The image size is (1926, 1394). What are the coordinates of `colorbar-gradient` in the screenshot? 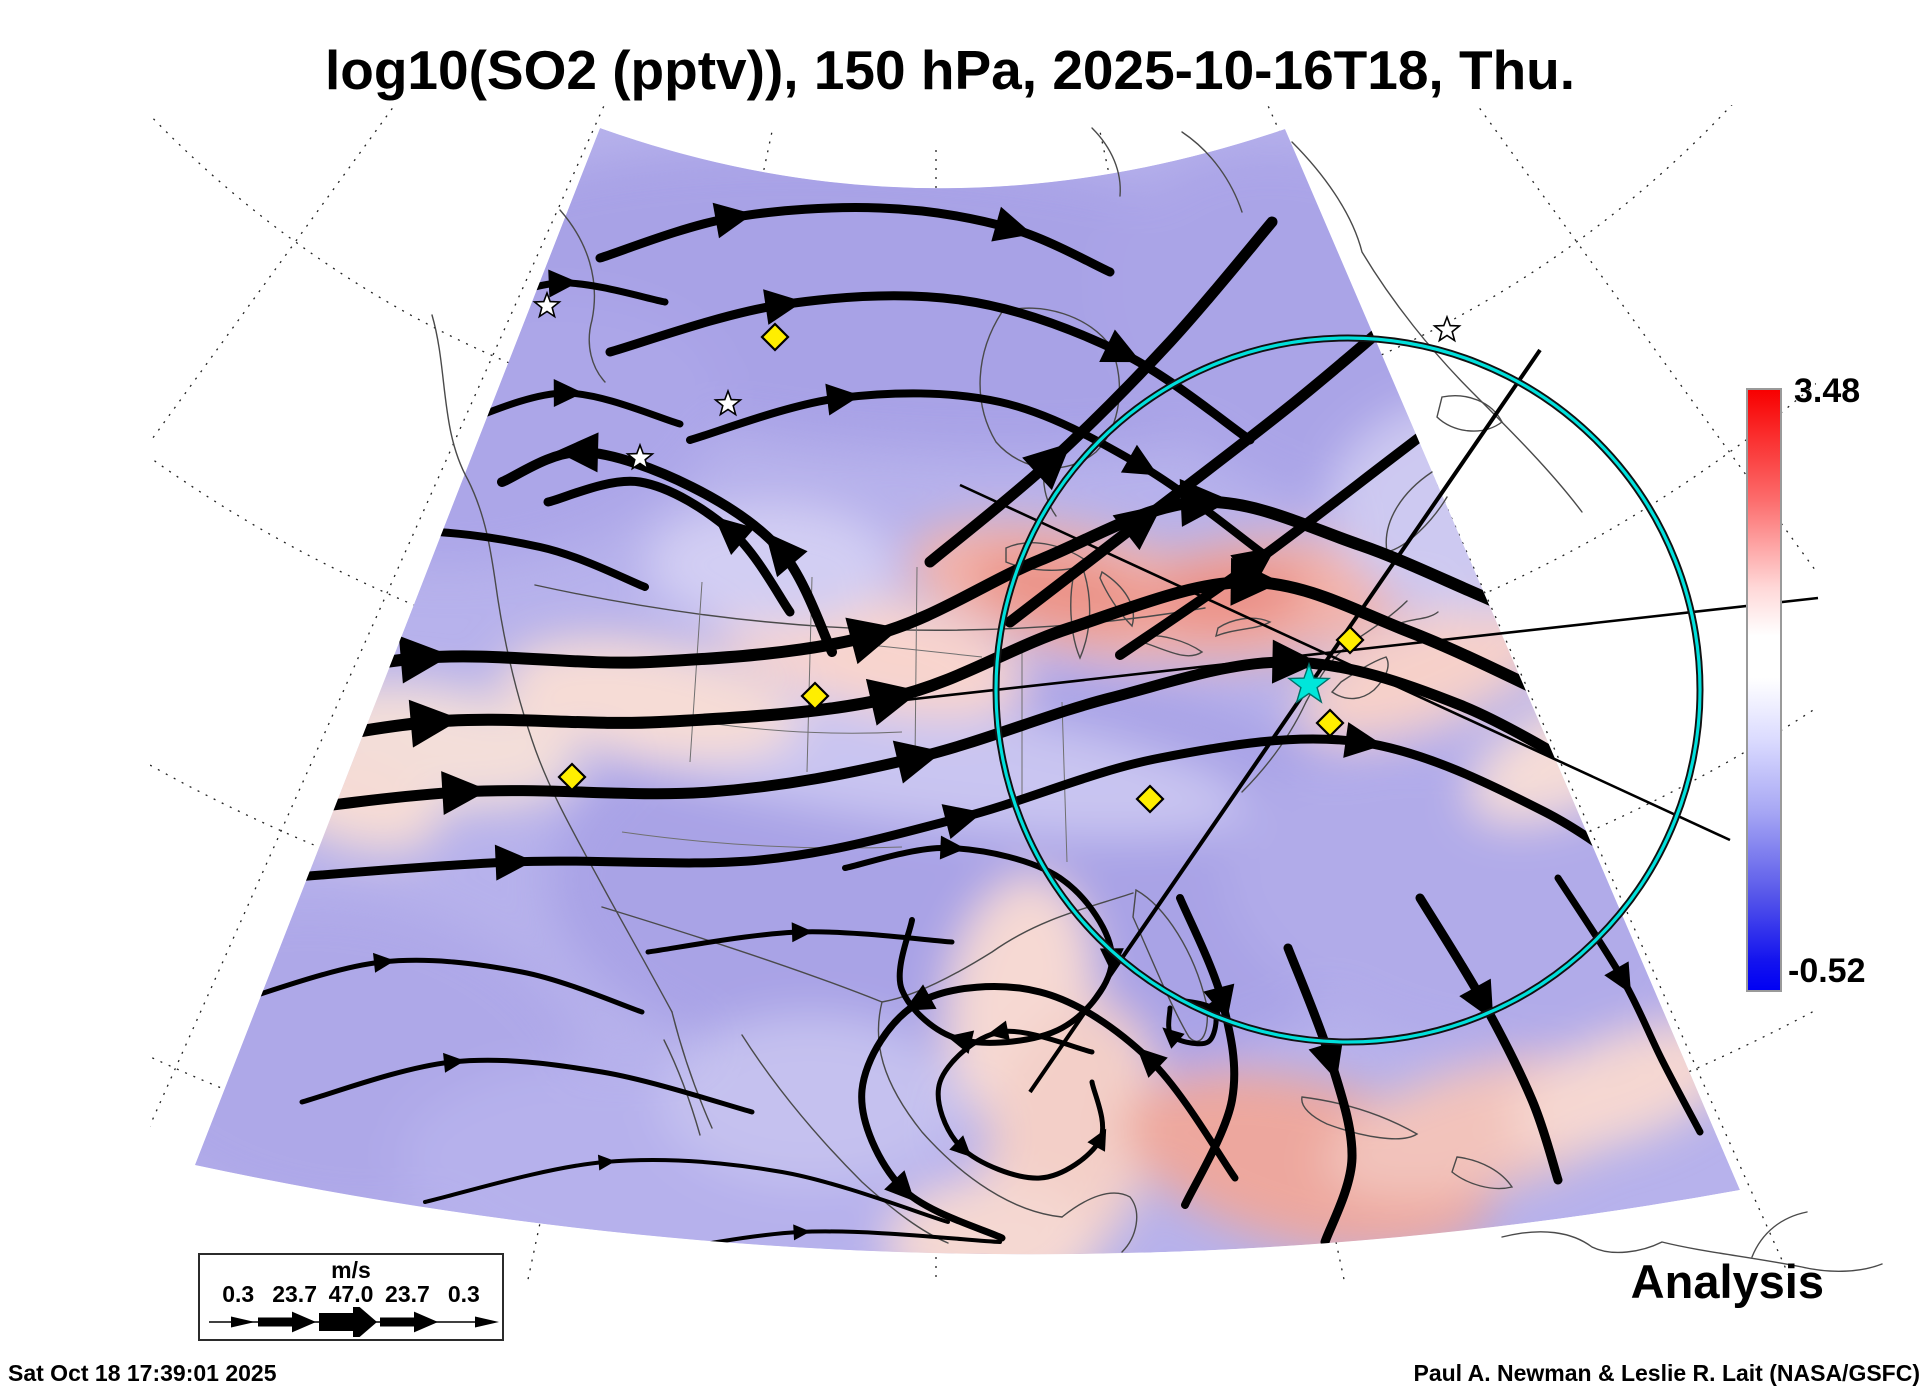 It's located at (1764, 690).